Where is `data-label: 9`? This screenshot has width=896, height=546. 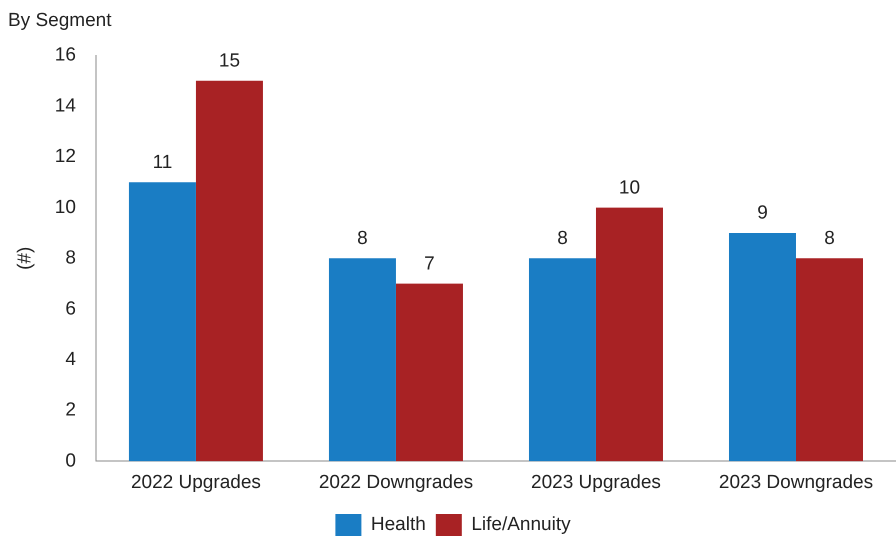
data-label: 9 is located at coordinates (762, 213).